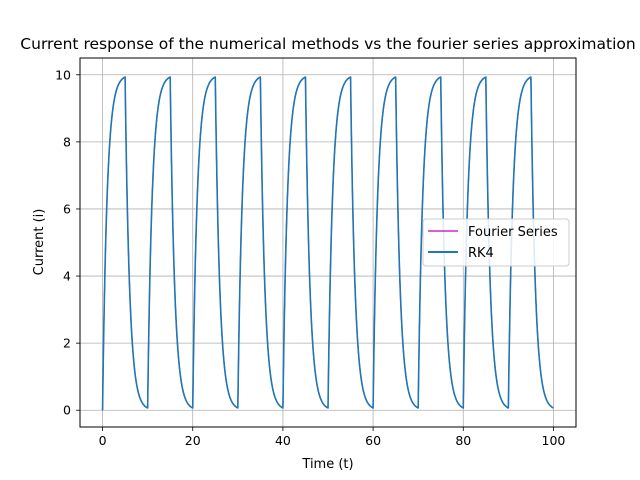 The width and height of the screenshot is (640, 480). I want to click on x-tick-label: 100, so click(554, 440).